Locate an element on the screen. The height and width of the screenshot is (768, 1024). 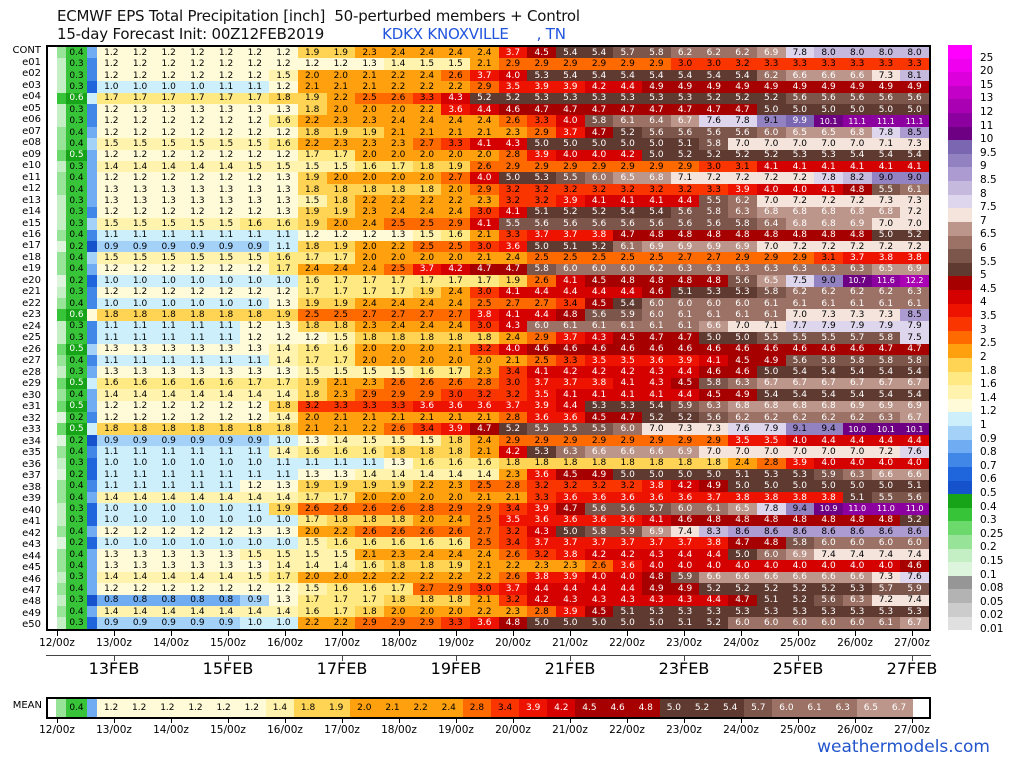
date-tick is located at coordinates (342, 658).